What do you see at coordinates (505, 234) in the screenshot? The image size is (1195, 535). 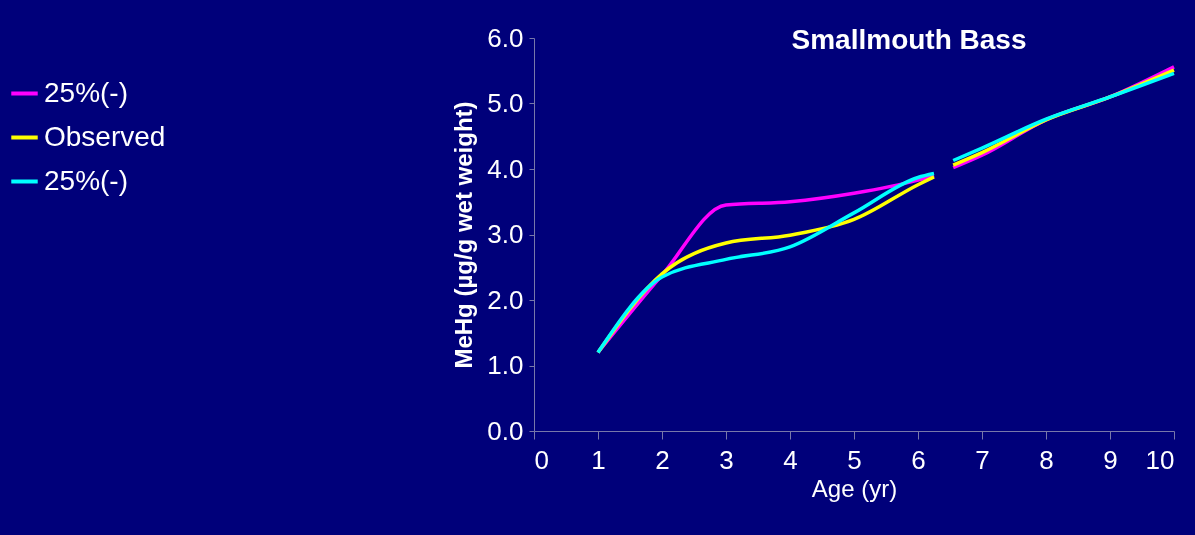 I see `y-tick-label: 3.0` at bounding box center [505, 234].